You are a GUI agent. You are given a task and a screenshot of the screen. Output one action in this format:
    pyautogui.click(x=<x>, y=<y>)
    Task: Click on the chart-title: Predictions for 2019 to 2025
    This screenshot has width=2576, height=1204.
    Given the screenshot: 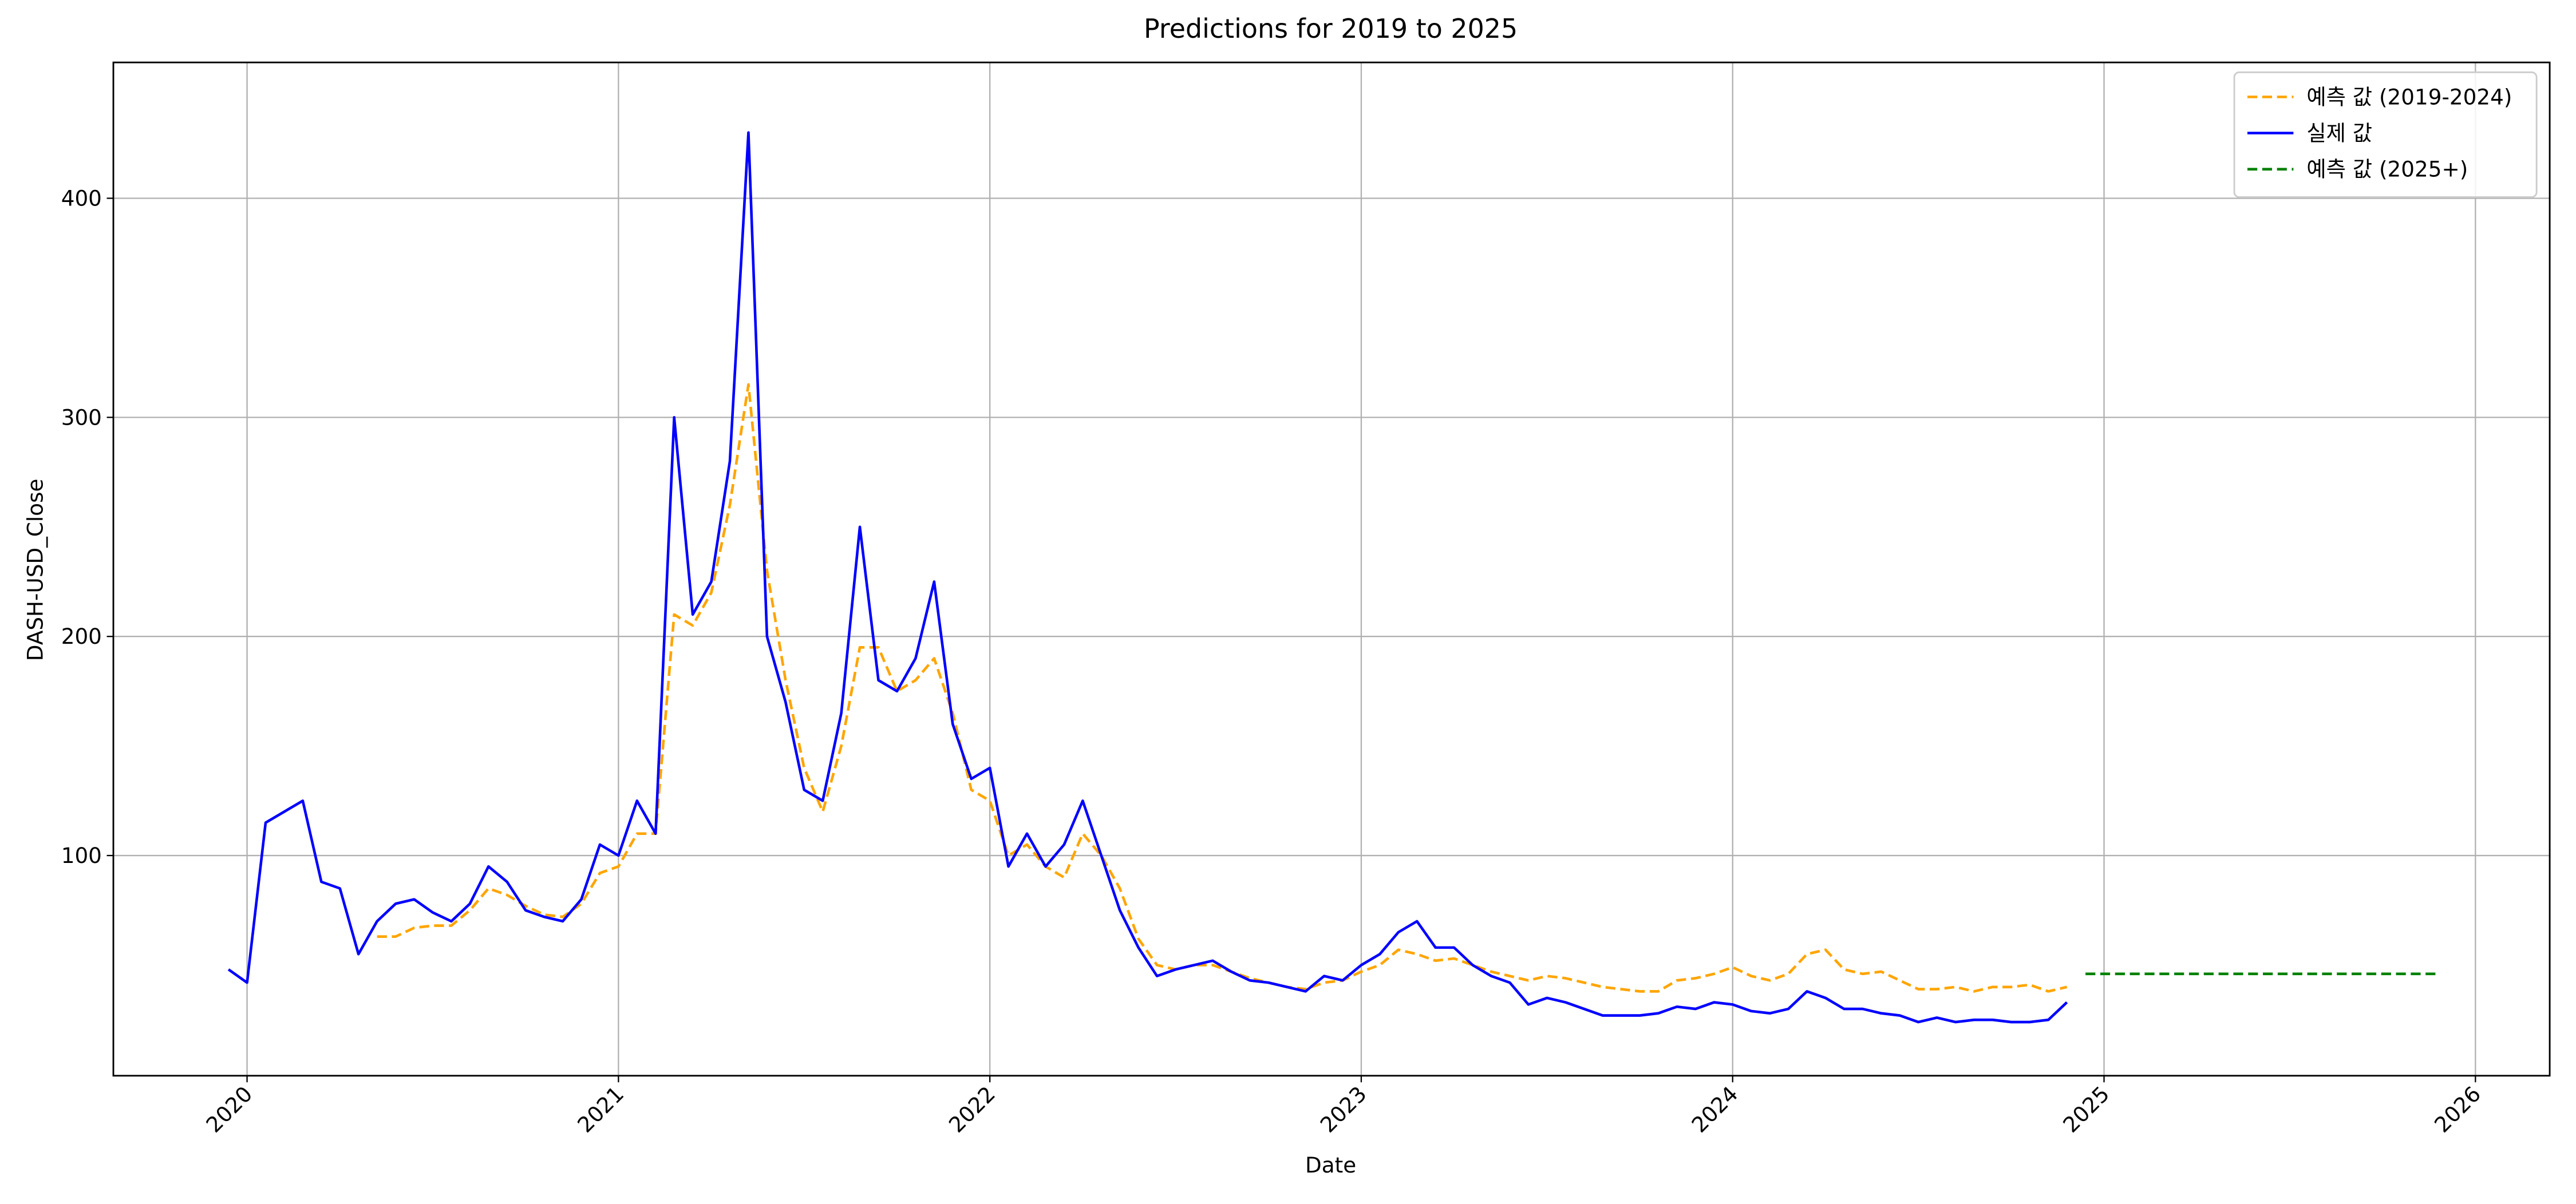 What is the action you would take?
    pyautogui.click(x=1331, y=28)
    